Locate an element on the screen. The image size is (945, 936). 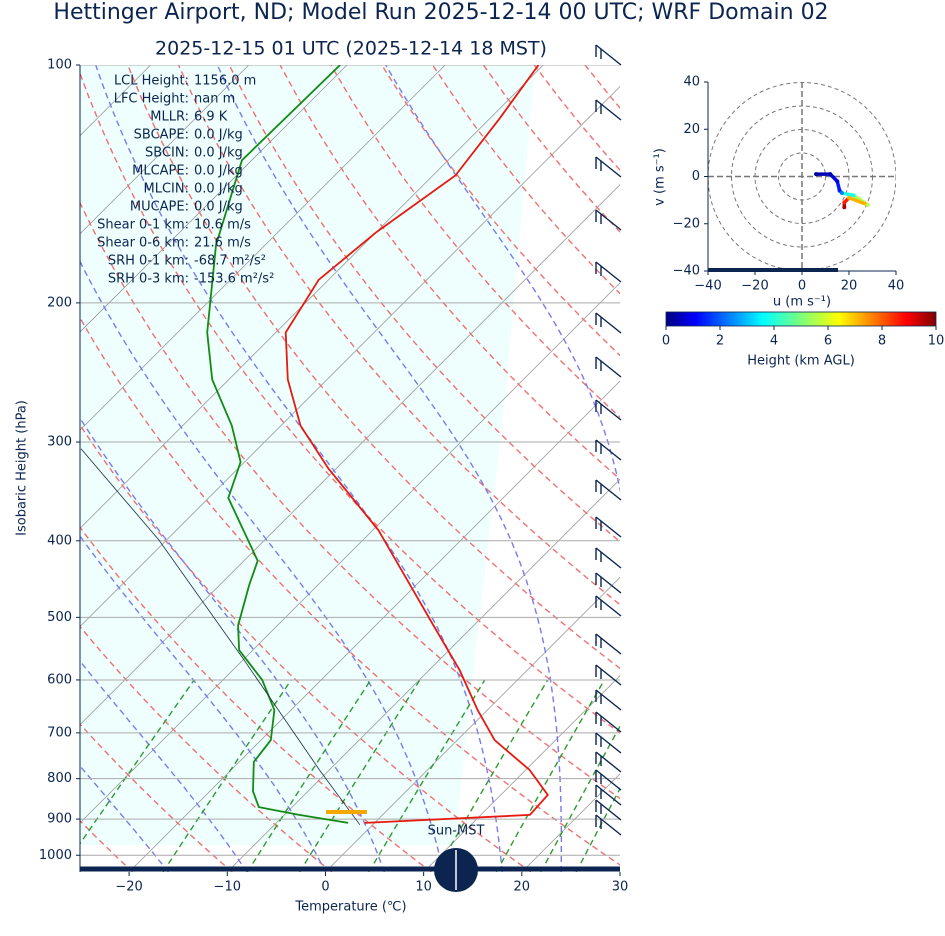
colorbar-tick-label: 2 is located at coordinates (720, 341).